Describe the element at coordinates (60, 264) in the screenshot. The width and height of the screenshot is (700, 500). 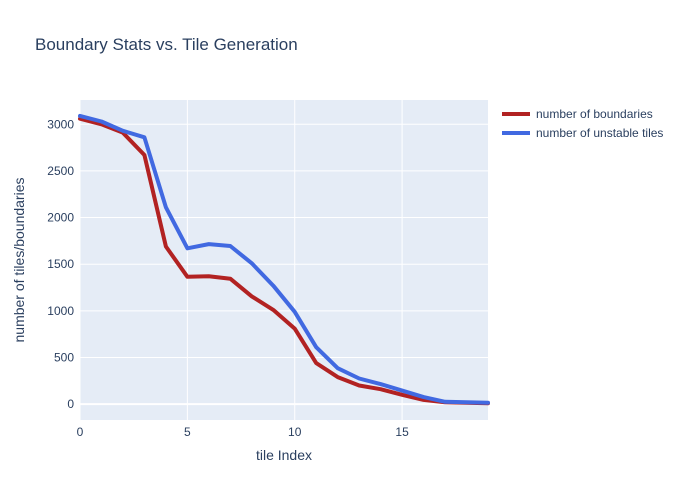
I see `y-tick-label: 1500` at that location.